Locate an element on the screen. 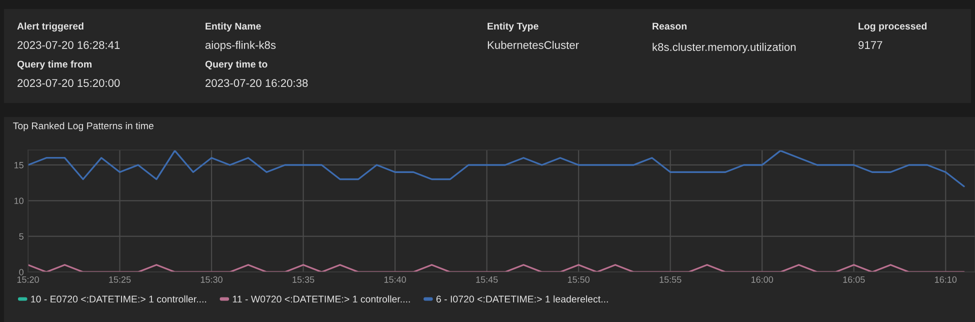 This screenshot has width=975, height=322. x-tick-label: 15:45 is located at coordinates (487, 279).